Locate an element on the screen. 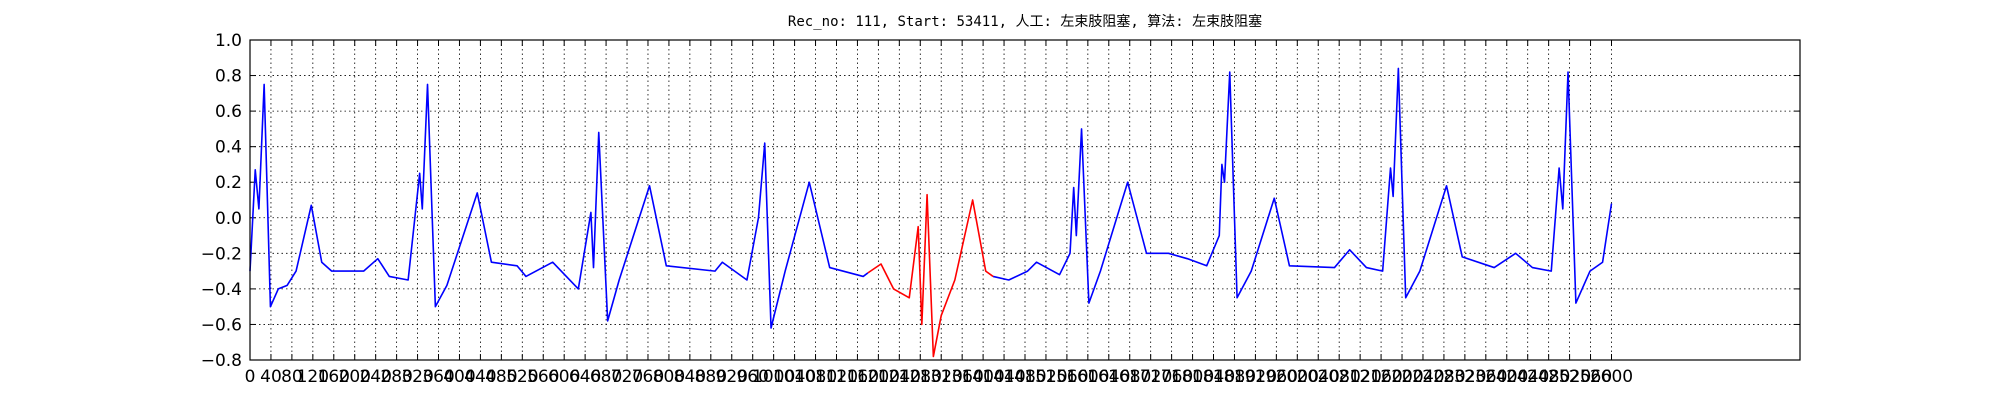  x-tick-label: 240 is located at coordinates (375, 377).